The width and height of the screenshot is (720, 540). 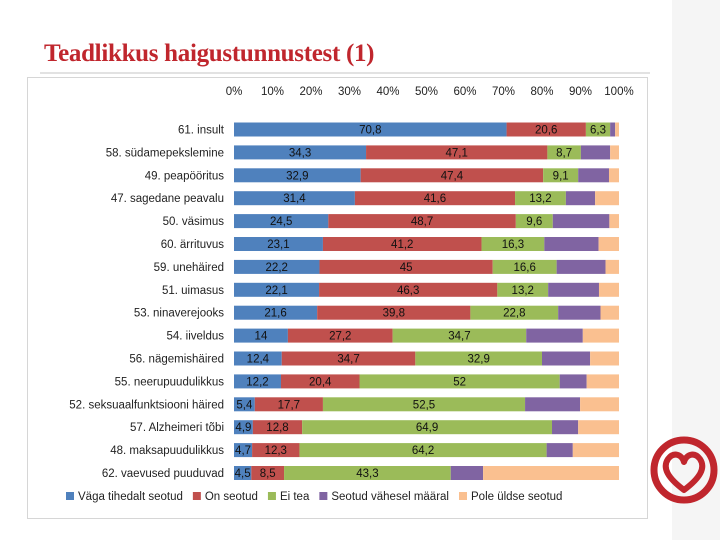 I want to click on data-label: 13,2, so click(x=540, y=199).